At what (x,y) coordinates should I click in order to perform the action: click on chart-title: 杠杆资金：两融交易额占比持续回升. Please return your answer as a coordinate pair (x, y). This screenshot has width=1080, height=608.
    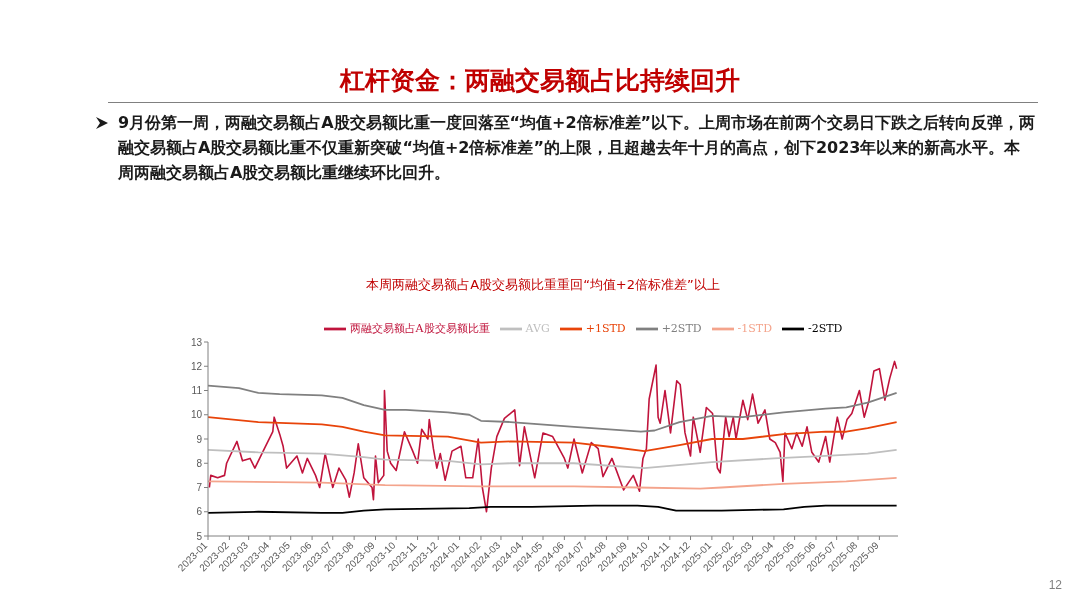
    Looking at the image, I should click on (539, 81).